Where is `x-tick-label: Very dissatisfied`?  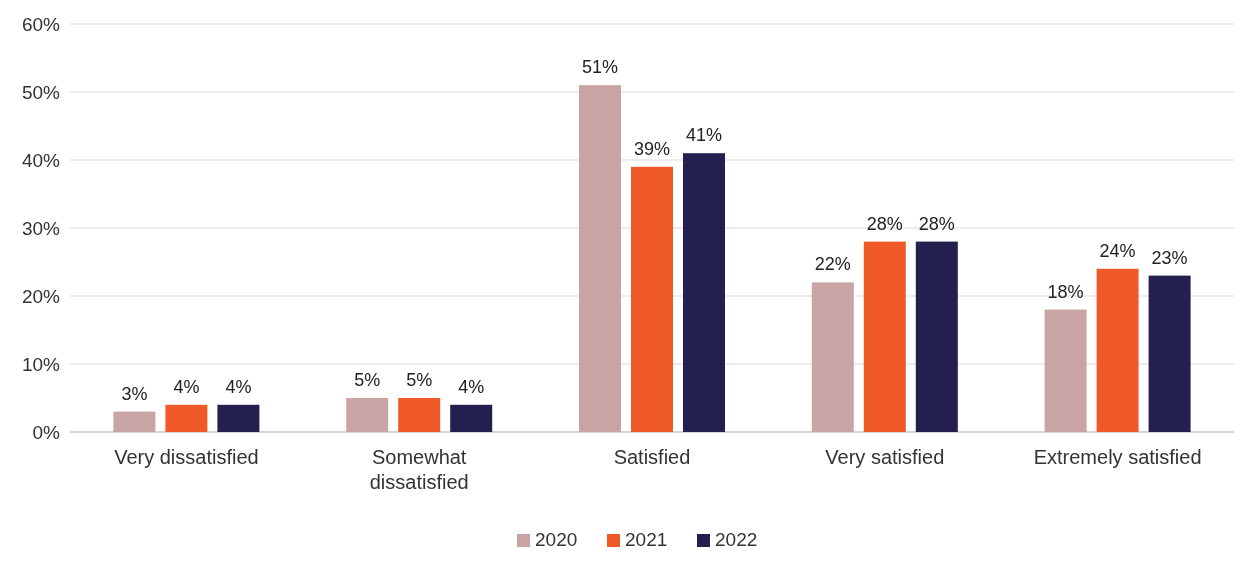 x-tick-label: Very dissatisfied is located at coordinates (186, 457).